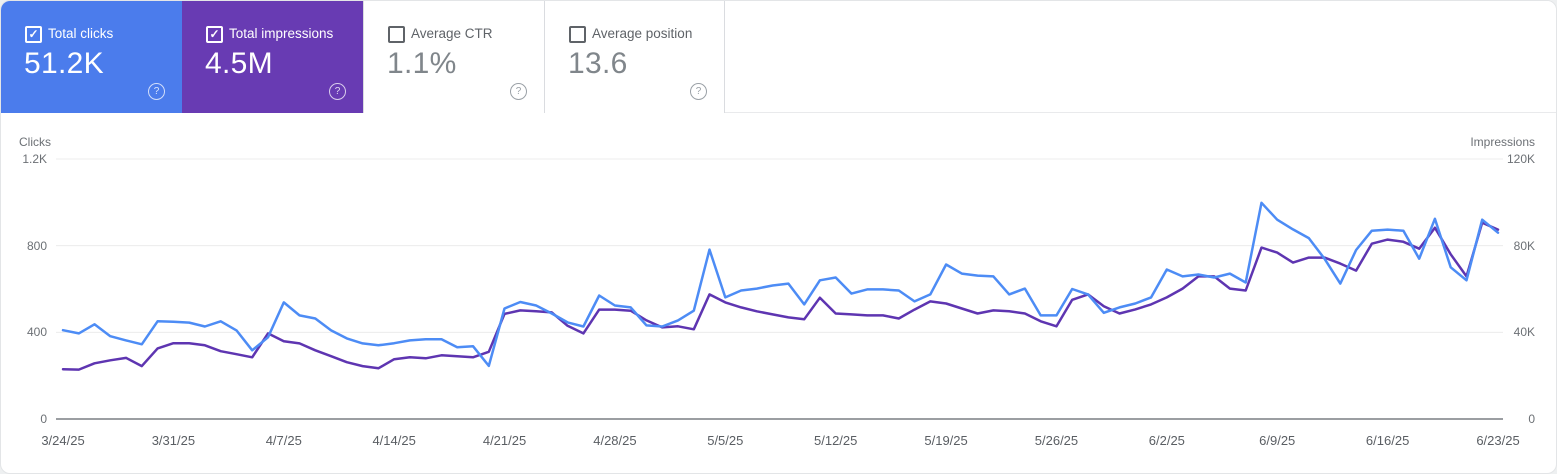  What do you see at coordinates (615, 440) in the screenshot?
I see `x-axis-tick: 4/28/25` at bounding box center [615, 440].